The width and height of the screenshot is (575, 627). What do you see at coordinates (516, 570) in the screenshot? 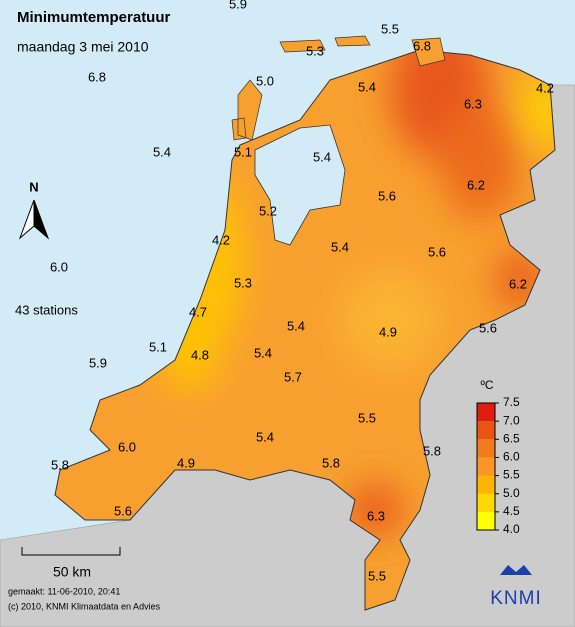
I see `logo-crown` at bounding box center [516, 570].